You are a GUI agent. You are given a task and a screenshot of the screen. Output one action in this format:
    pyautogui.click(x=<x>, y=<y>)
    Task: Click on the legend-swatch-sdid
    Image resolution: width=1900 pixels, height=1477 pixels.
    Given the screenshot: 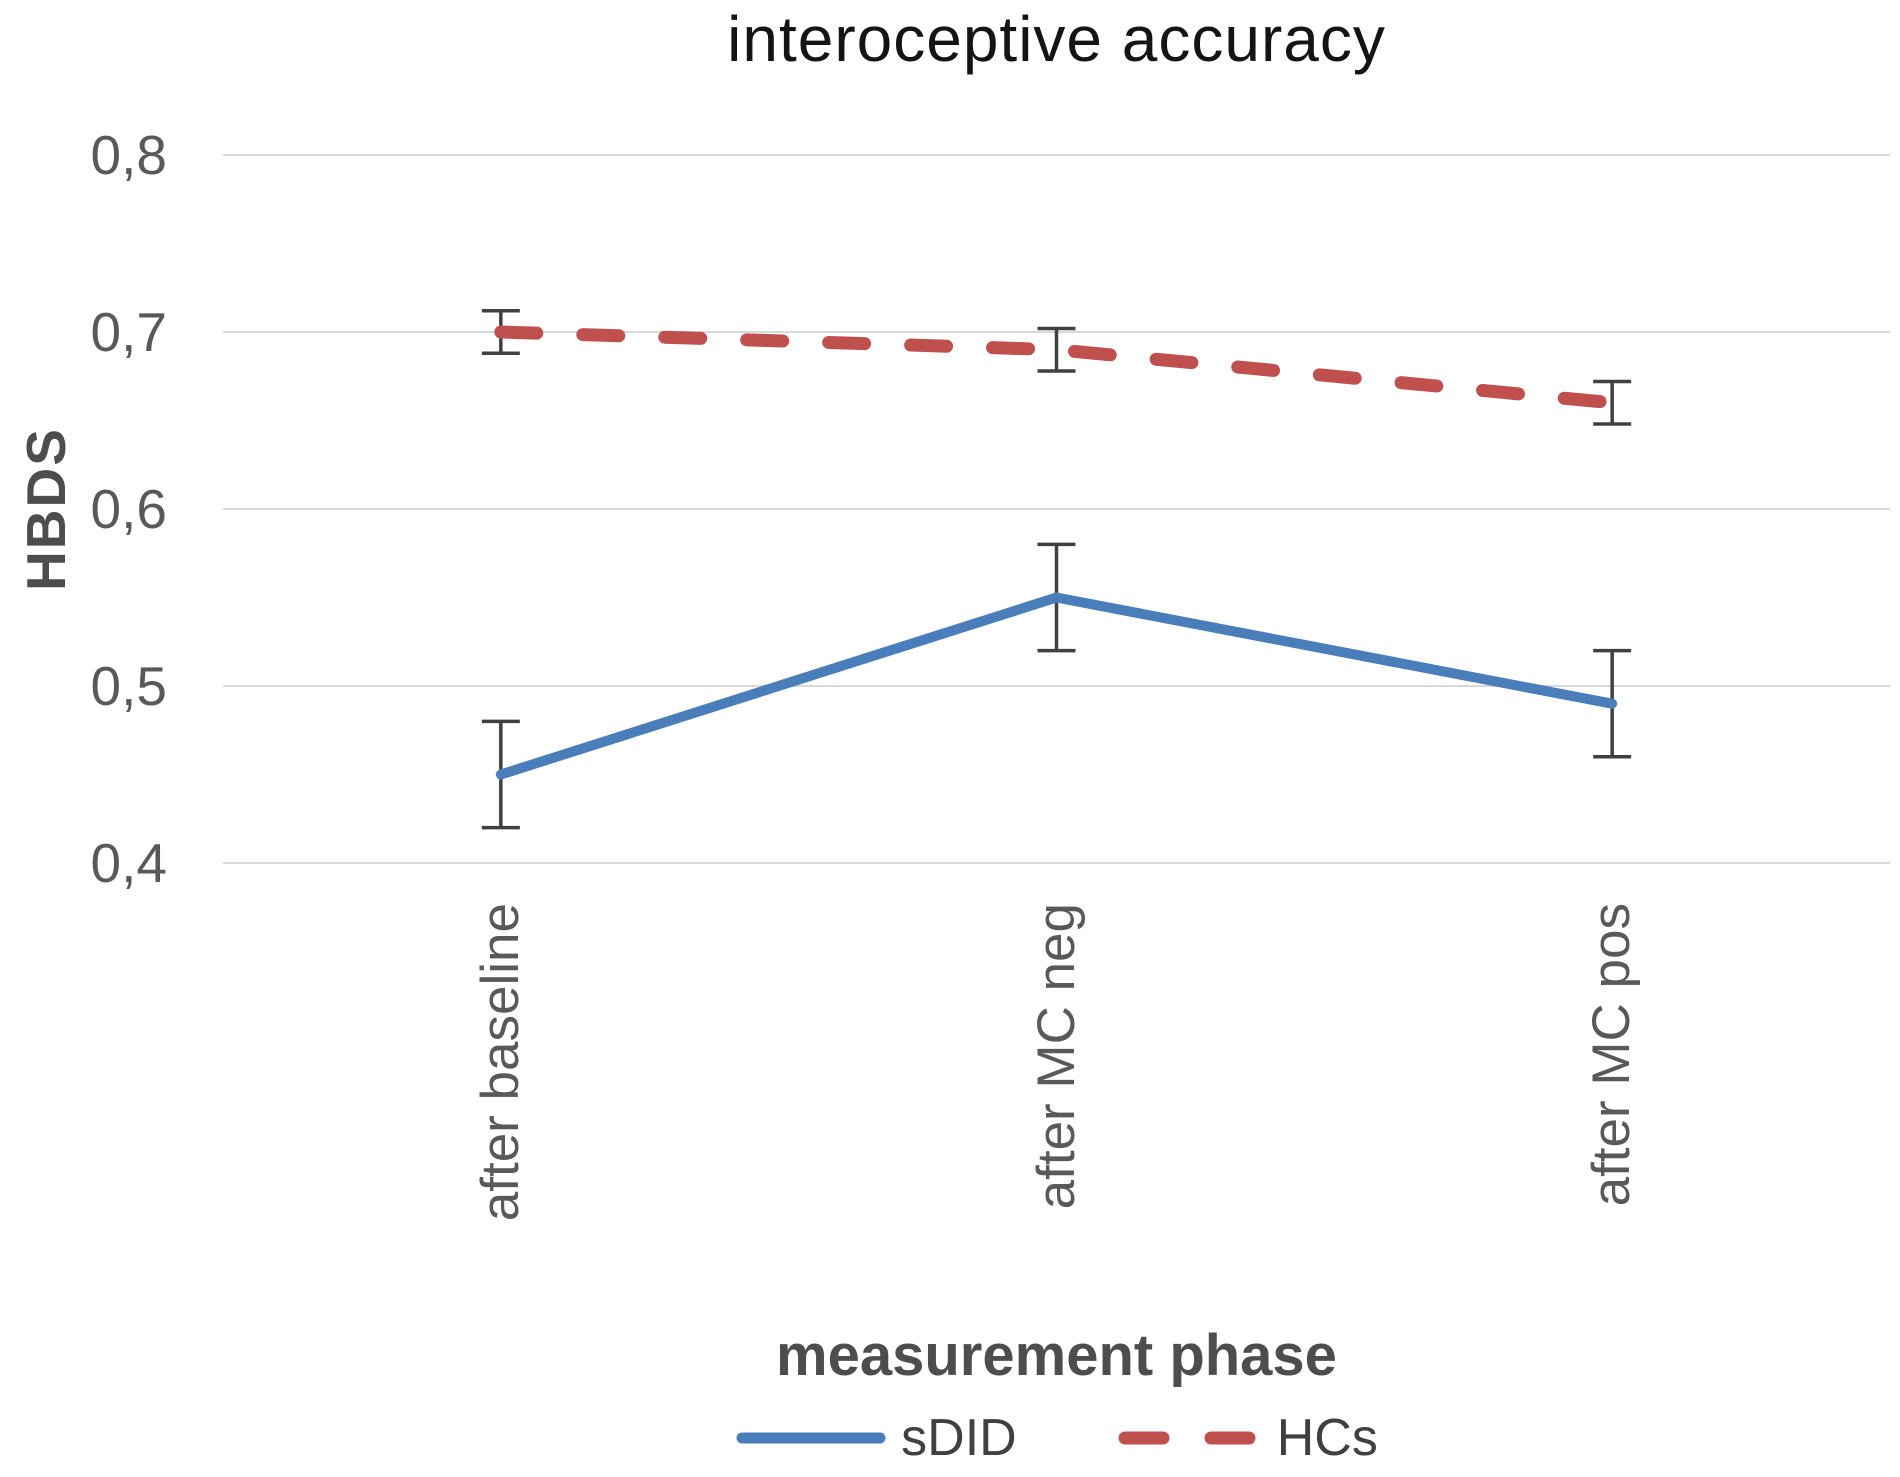 What is the action you would take?
    pyautogui.click(x=811, y=1438)
    